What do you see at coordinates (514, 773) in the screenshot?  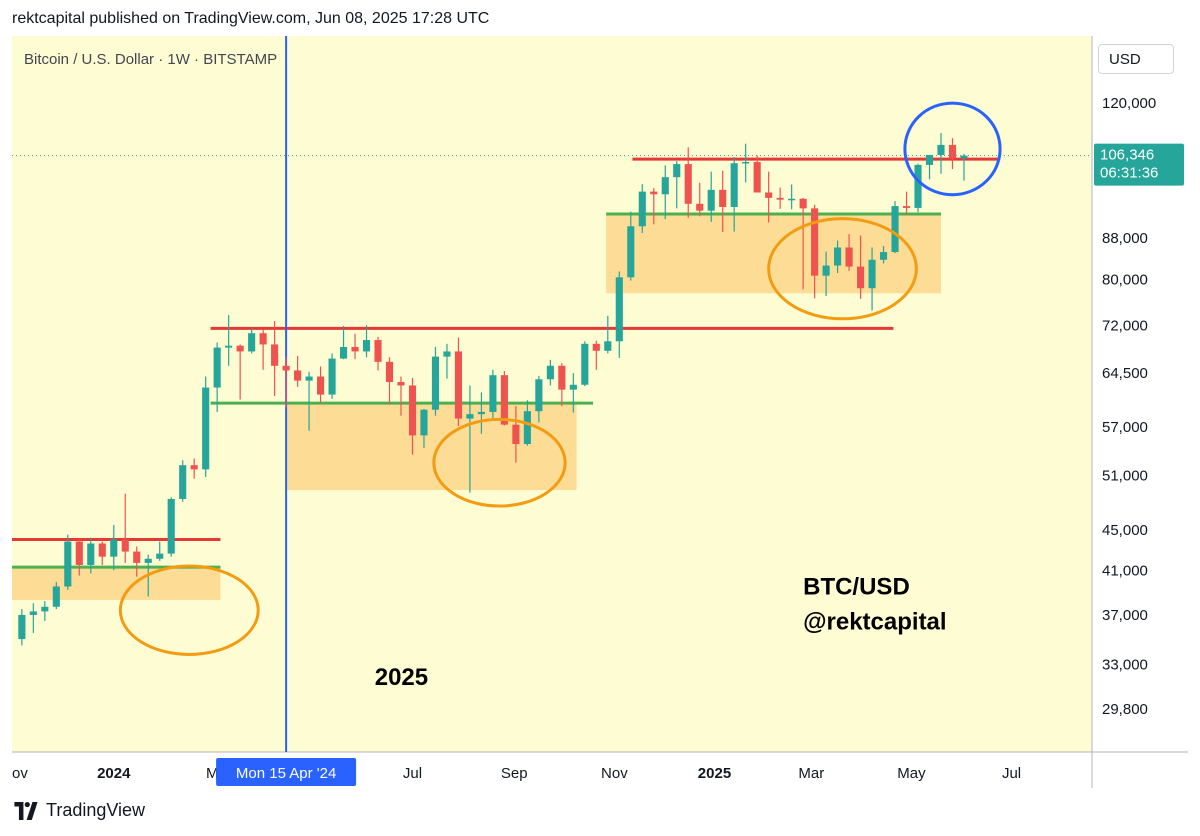 I see `x-tick-label: Sep` at bounding box center [514, 773].